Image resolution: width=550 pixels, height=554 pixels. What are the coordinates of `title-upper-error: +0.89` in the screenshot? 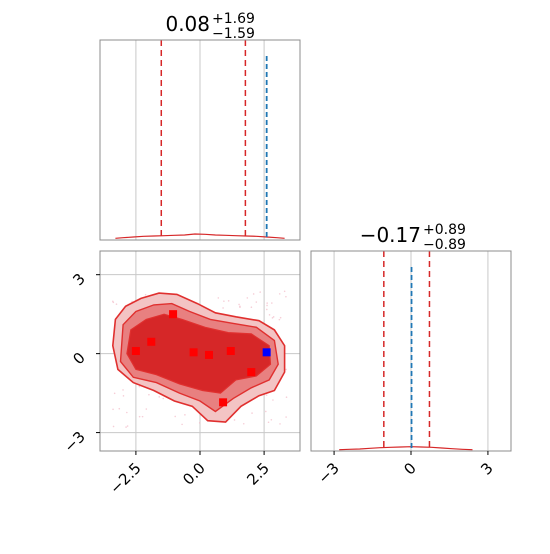 It's located at (444, 230).